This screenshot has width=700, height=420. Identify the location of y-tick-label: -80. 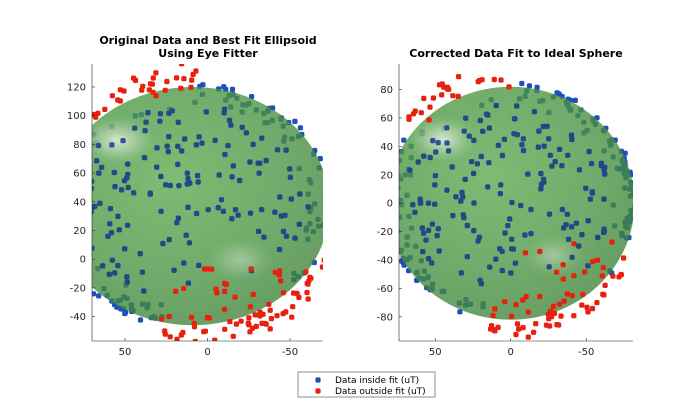
(385, 317).